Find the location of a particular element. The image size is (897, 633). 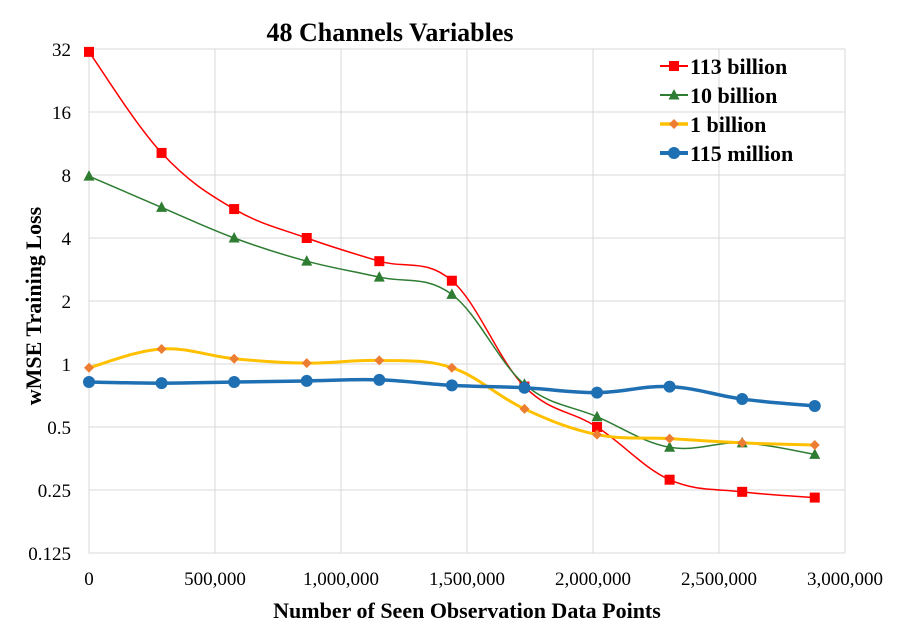

x-tick-label: 2,500,000 is located at coordinates (719, 579).